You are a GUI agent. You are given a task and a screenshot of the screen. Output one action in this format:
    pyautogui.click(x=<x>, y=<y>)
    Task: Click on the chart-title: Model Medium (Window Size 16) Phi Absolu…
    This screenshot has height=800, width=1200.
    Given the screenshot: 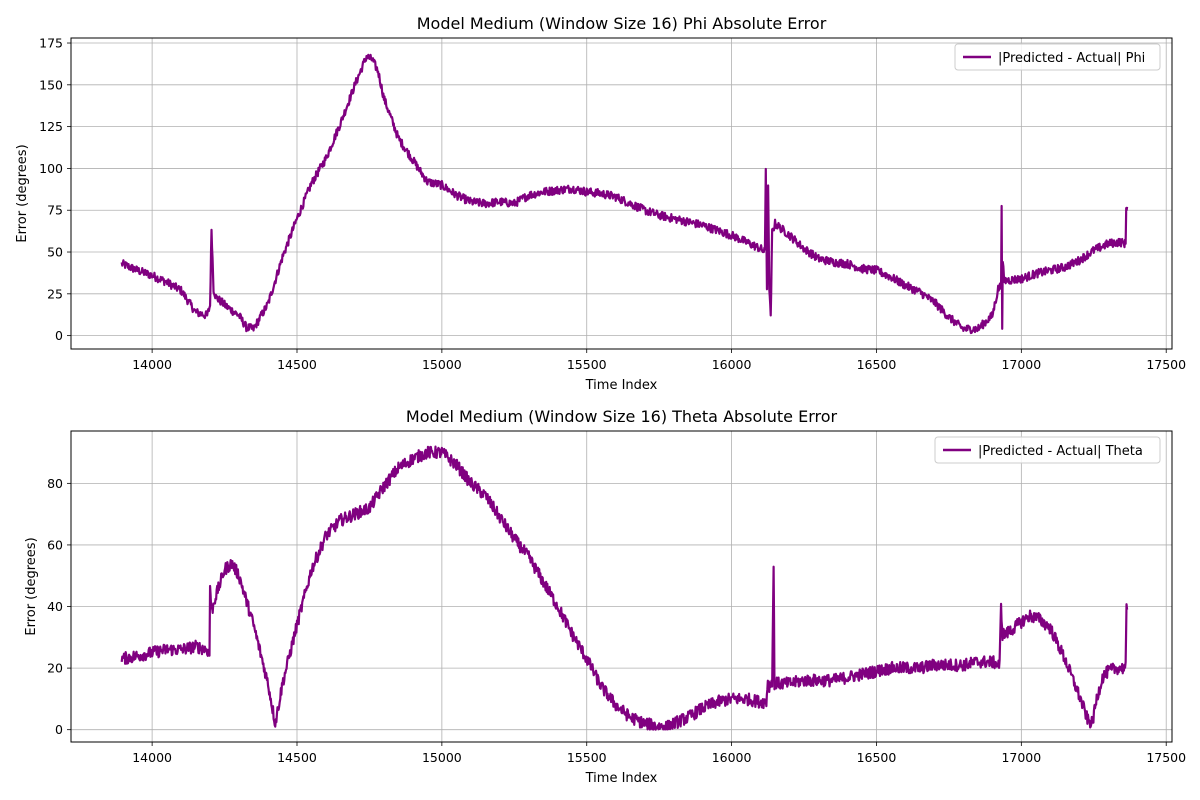 What is the action you would take?
    pyautogui.click(x=622, y=23)
    